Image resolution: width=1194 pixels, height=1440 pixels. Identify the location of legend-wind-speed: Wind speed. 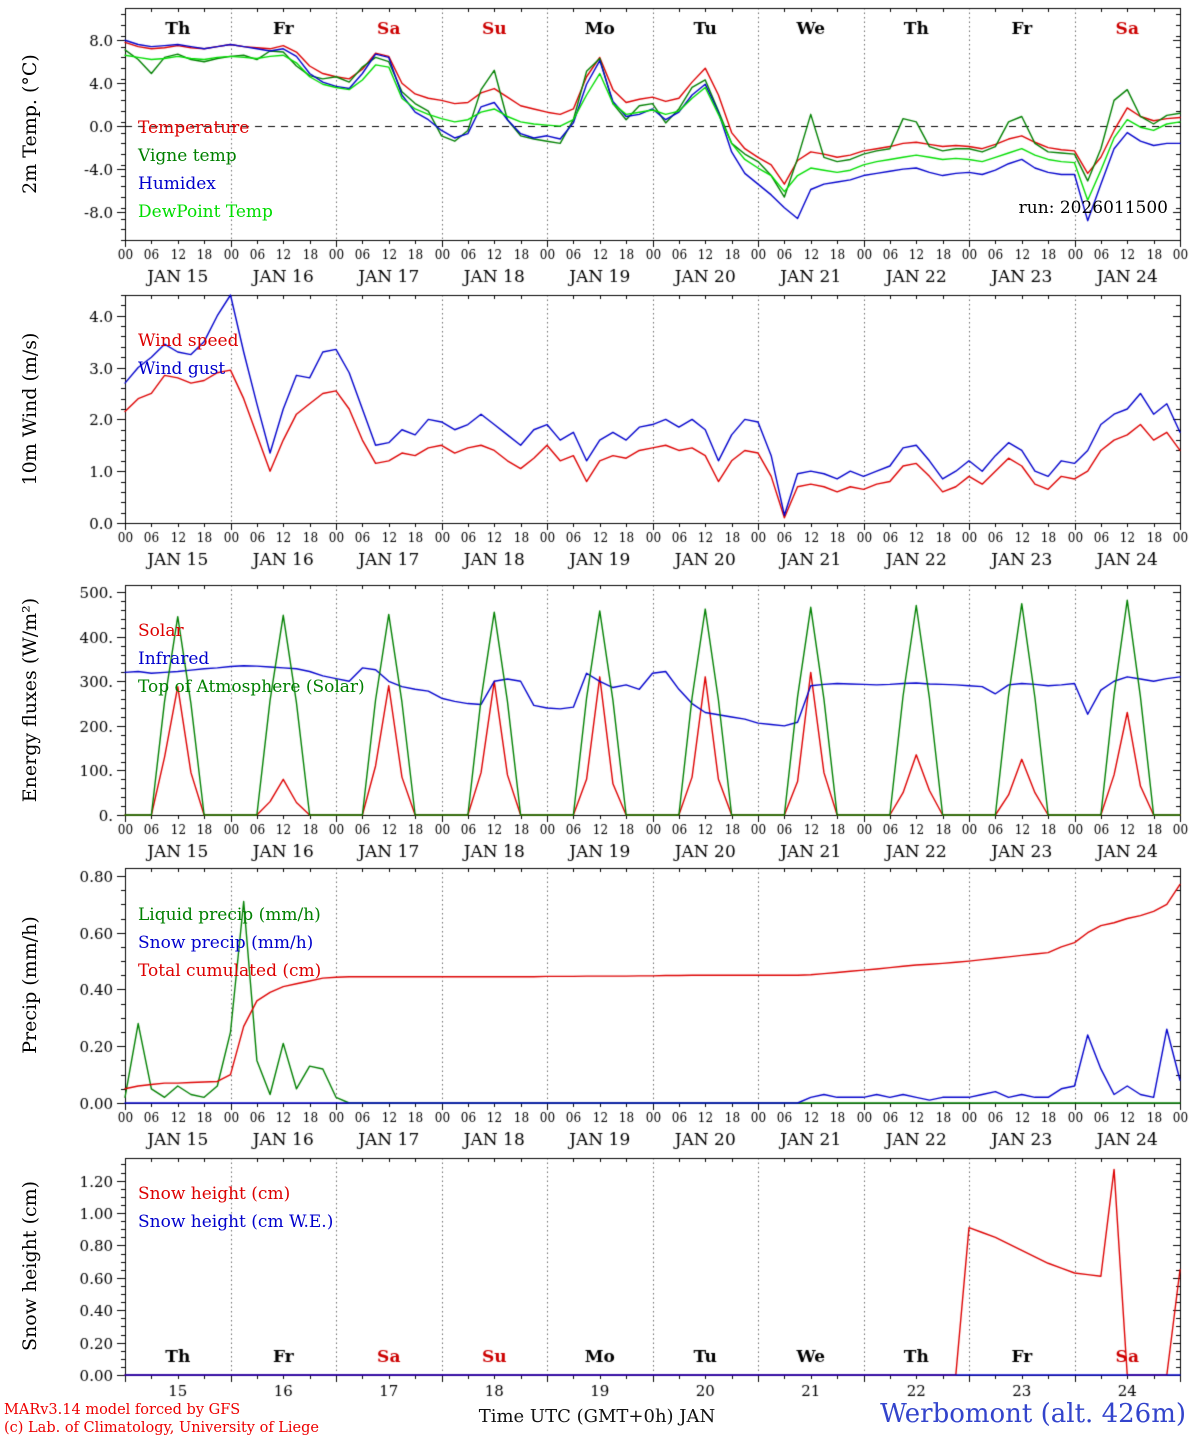
(188, 341).